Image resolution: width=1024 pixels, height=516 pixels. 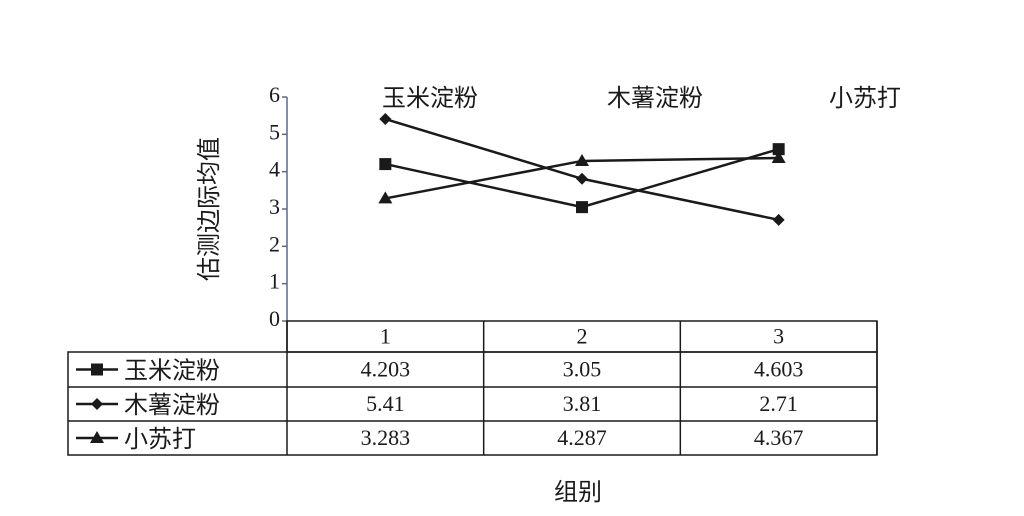 What do you see at coordinates (386, 369) in the screenshot?
I see `table-value: 4.203` at bounding box center [386, 369].